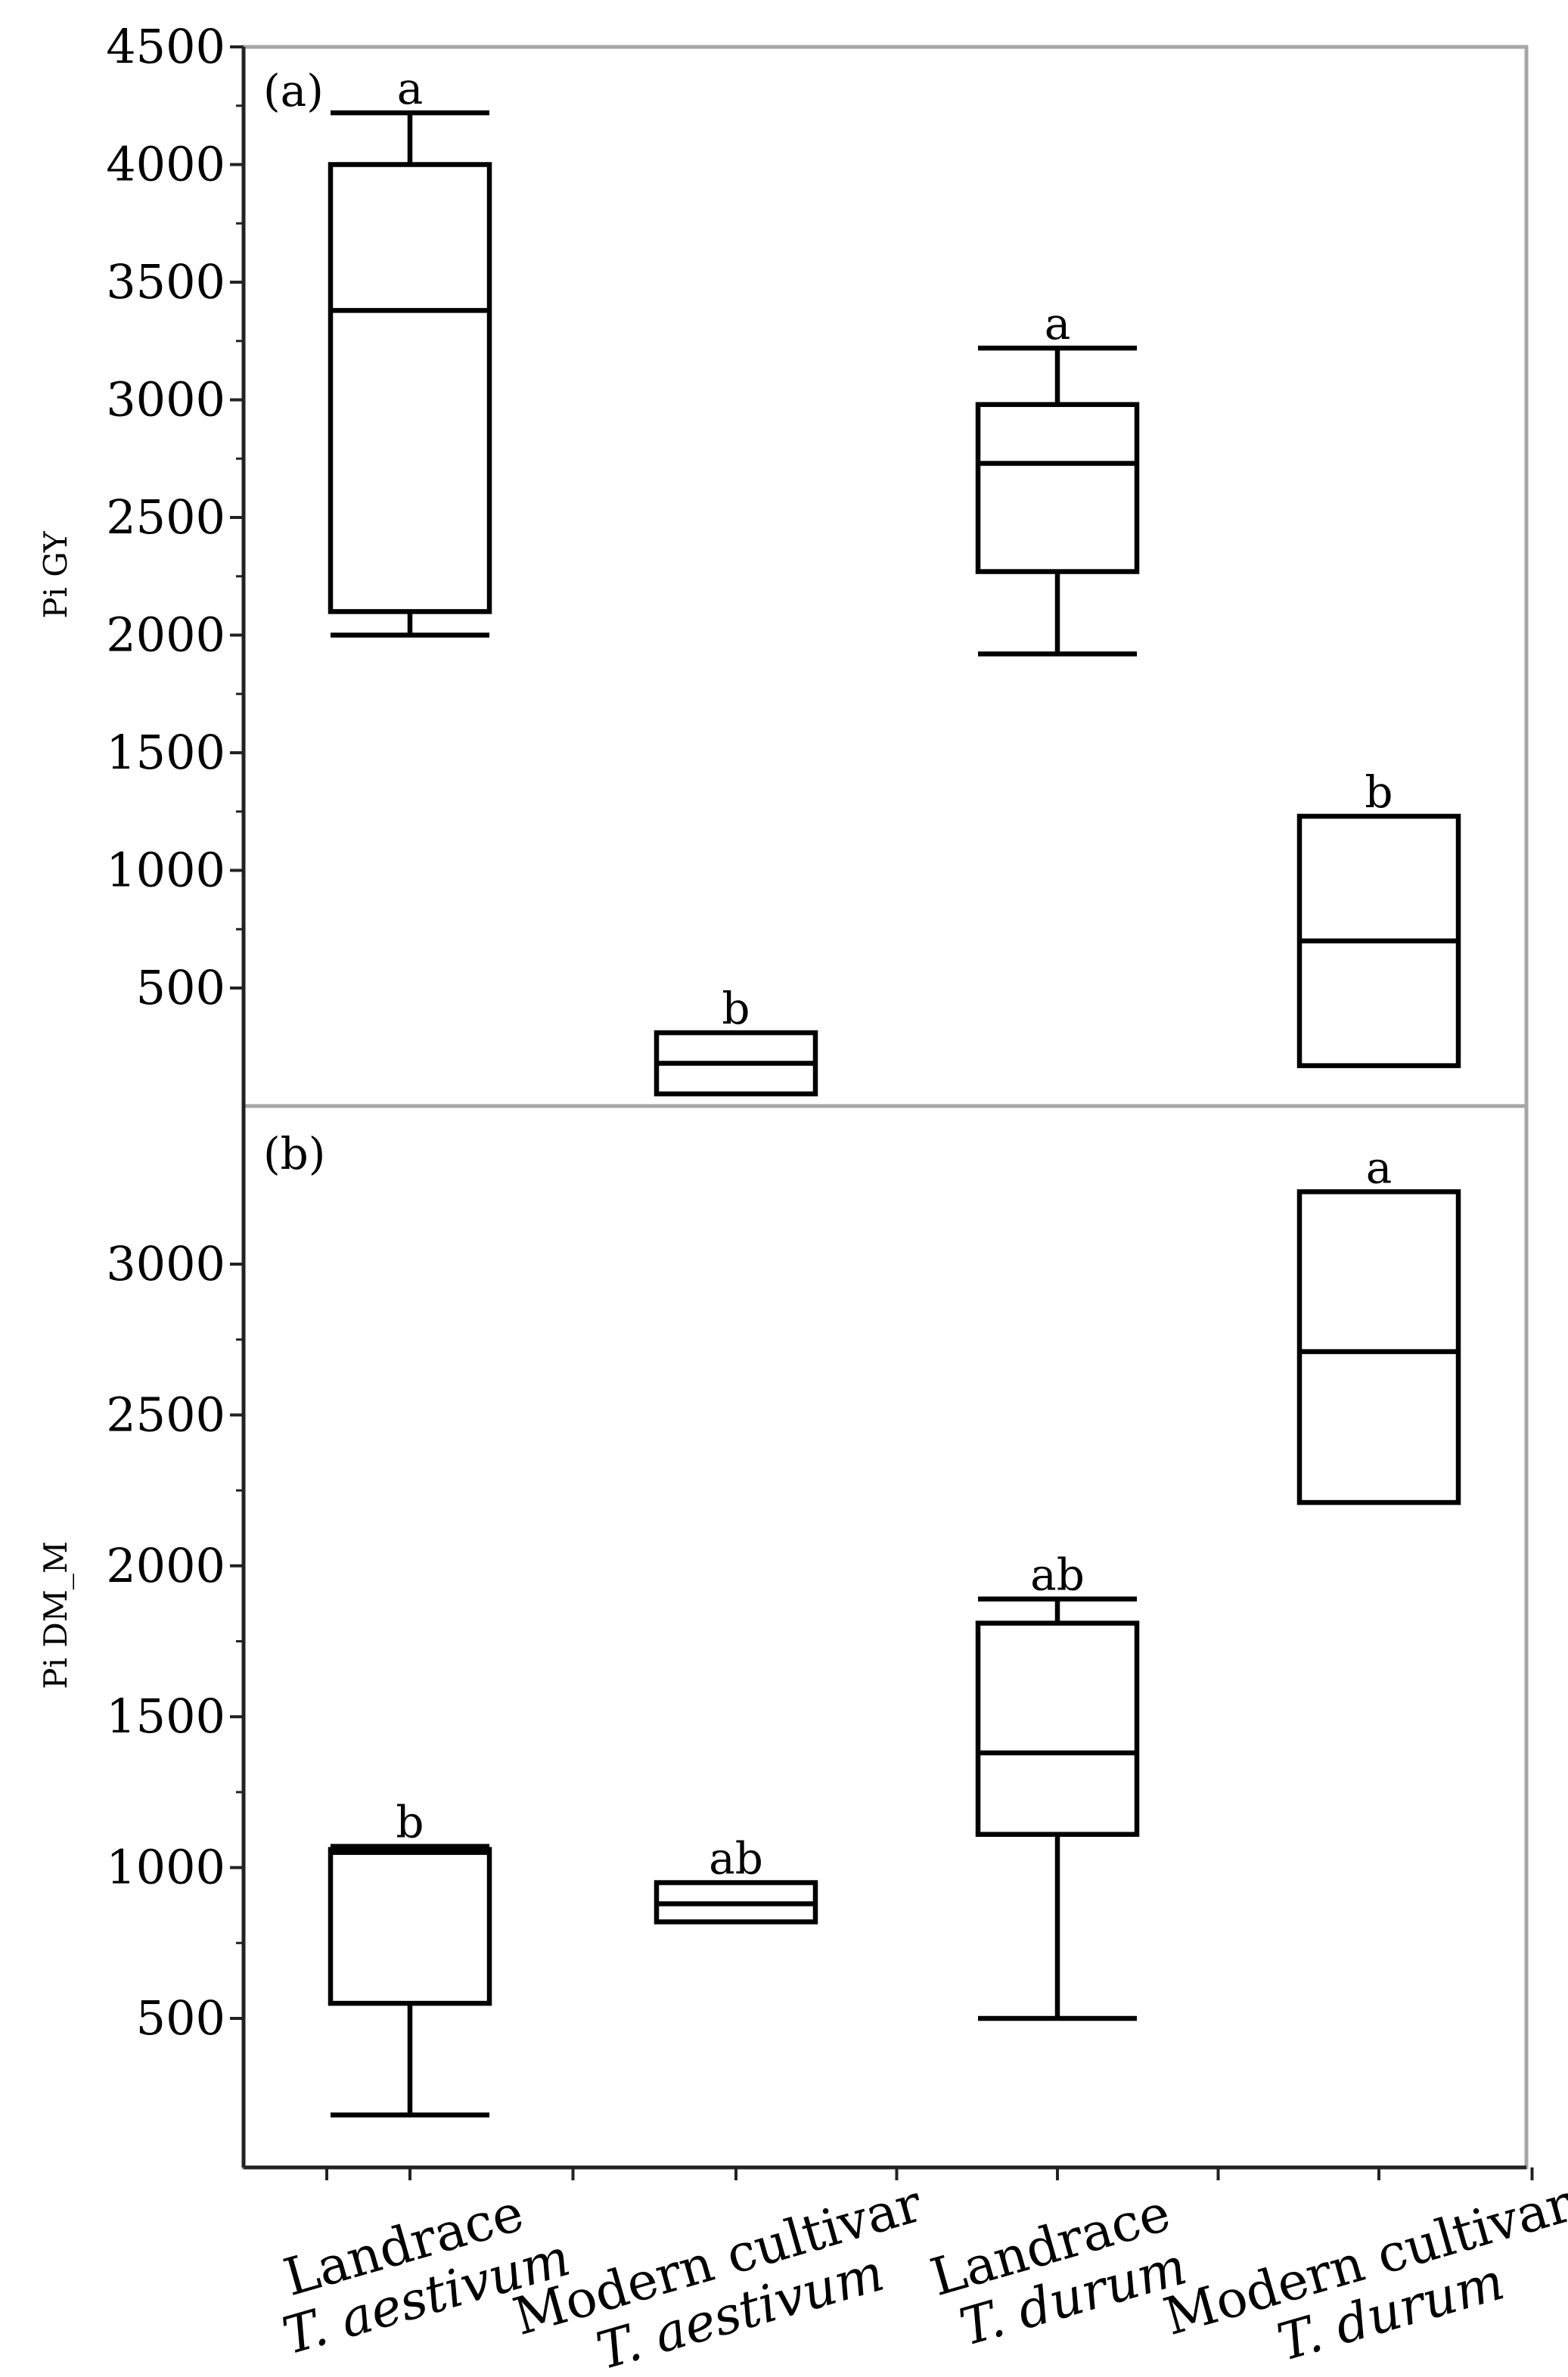 Image resolution: width=1568 pixels, height=2377 pixels. I want to click on panel-a-box-4: b, so click(1379, 917).